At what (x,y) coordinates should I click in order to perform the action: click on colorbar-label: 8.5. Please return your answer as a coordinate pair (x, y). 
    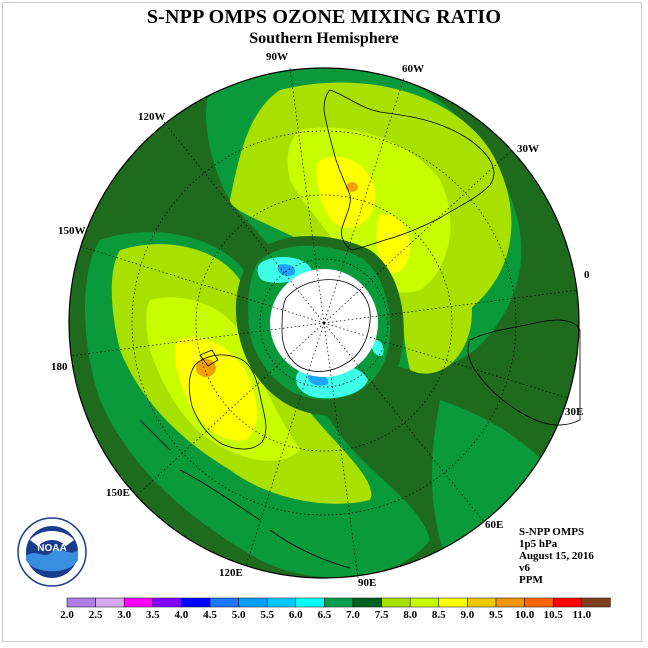
    Looking at the image, I should click on (439, 615).